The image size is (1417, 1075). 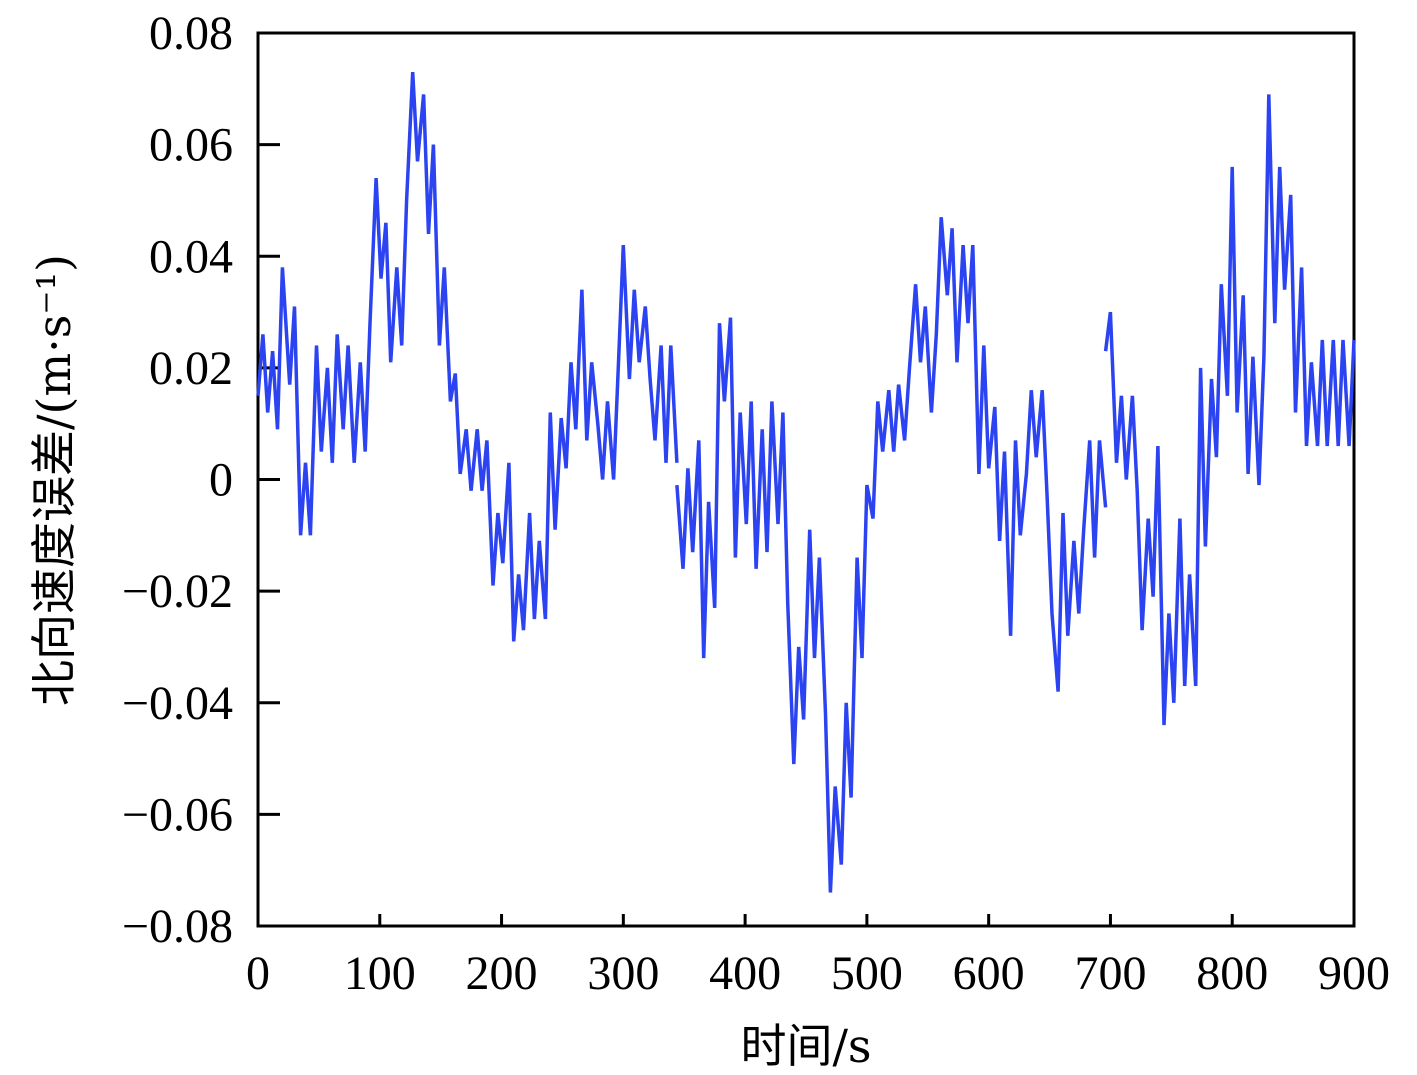 I want to click on x-tick-label: 200, so click(x=502, y=973).